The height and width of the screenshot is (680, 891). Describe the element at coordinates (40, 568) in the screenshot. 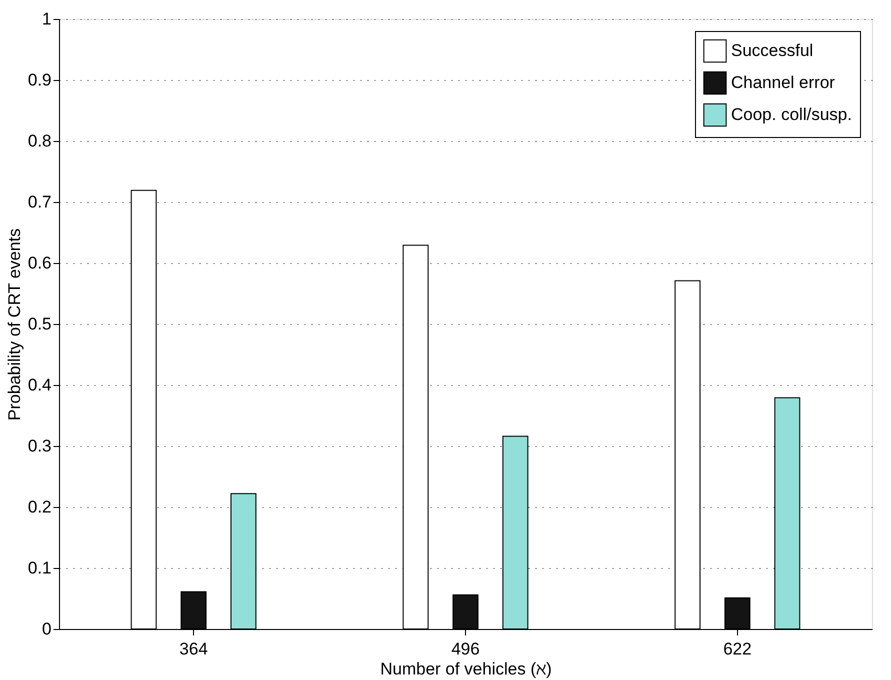

I see `y-tick-label: 0.1` at that location.